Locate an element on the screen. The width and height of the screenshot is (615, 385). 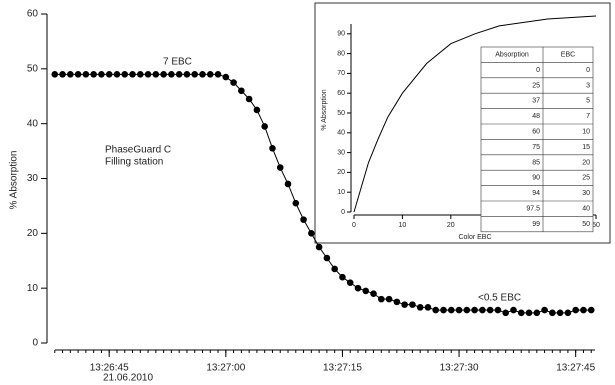
inset-x-tick-label: 50 is located at coordinates (596, 225).